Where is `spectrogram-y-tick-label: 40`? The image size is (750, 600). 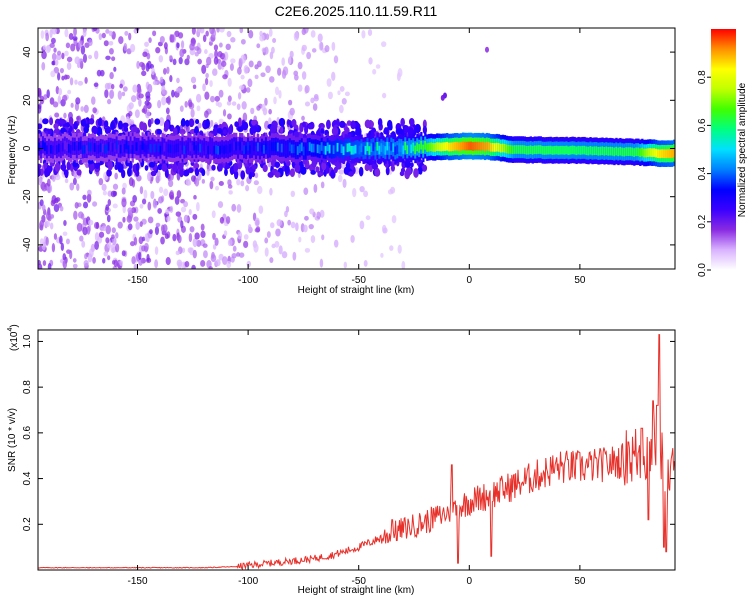 spectrogram-y-tick-label: 40 is located at coordinates (27, 52).